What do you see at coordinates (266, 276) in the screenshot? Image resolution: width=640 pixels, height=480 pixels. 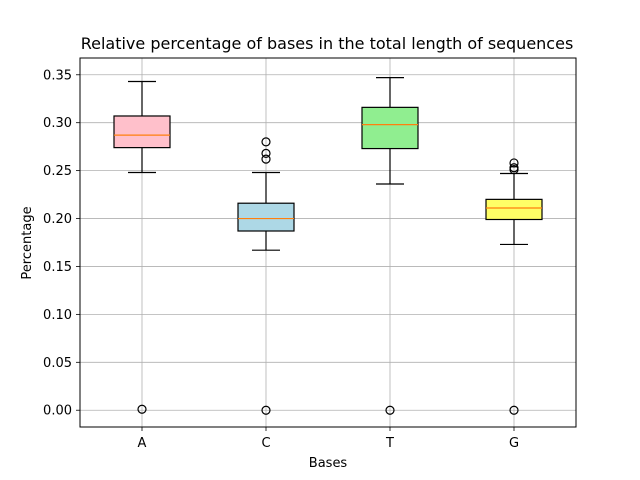 I see `box-c` at bounding box center [266, 276].